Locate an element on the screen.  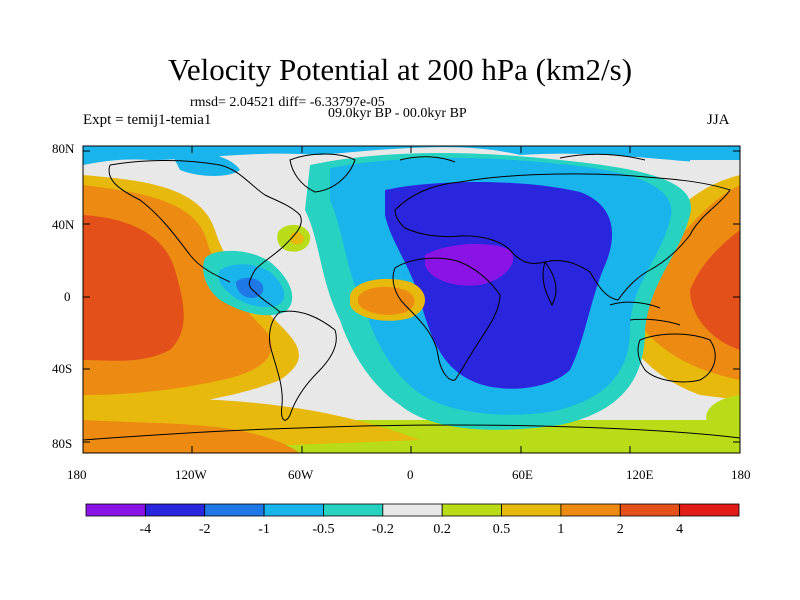
lon-label-120e: 120E is located at coordinates (640, 474).